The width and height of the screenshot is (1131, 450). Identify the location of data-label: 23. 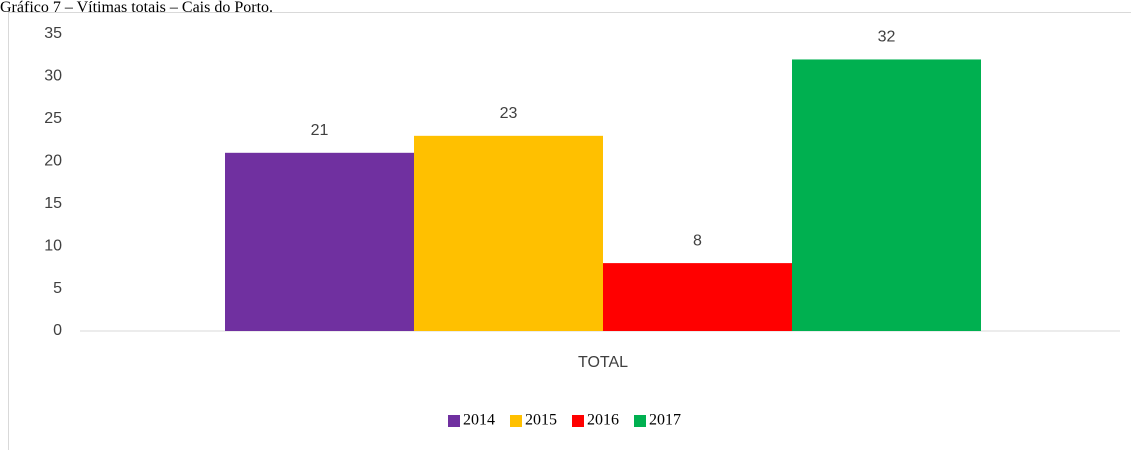
(509, 113).